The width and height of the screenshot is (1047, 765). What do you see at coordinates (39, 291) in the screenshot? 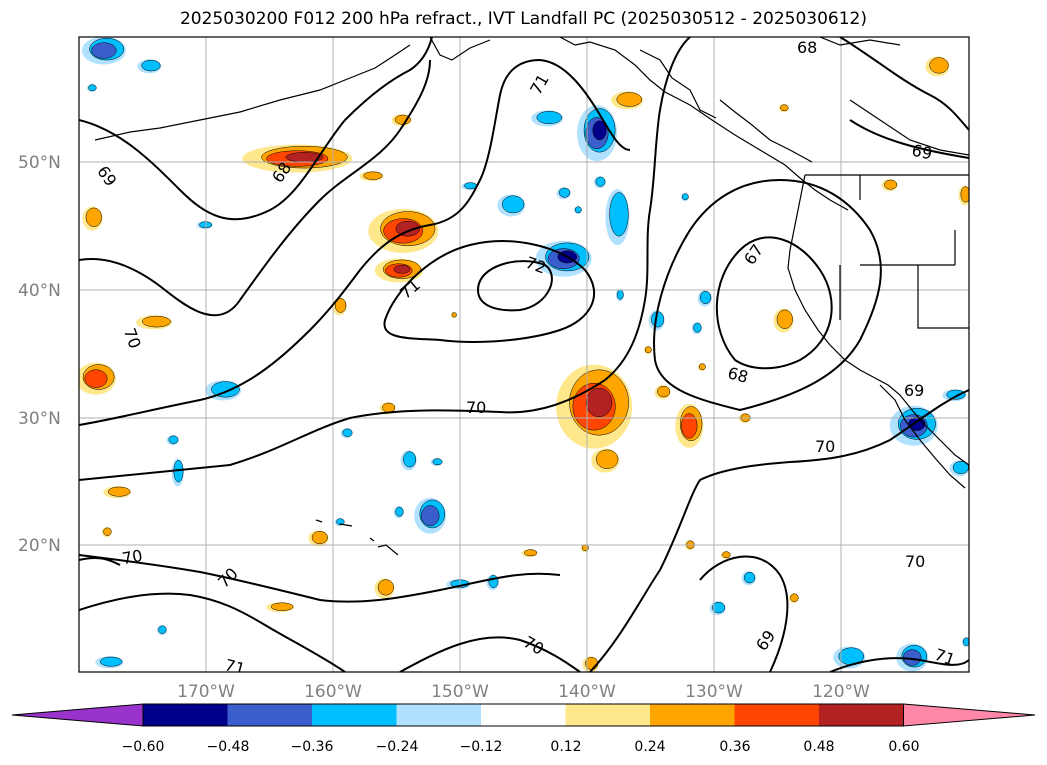
I see `lat-label-40n: 40°N` at bounding box center [39, 291].